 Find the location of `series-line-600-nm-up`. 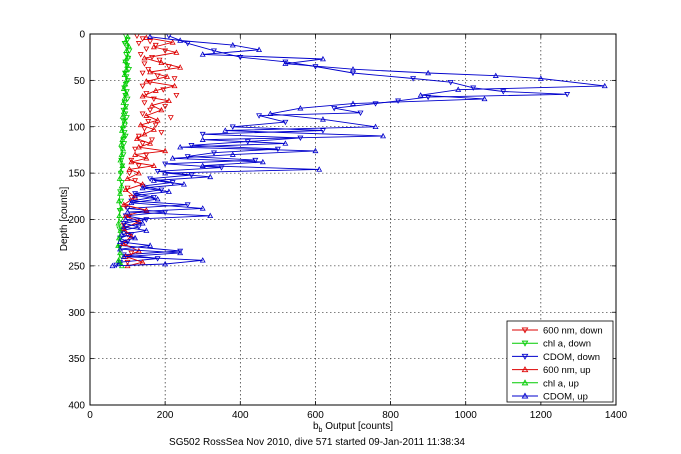

series-line-600-nm-up is located at coordinates (151, 152).